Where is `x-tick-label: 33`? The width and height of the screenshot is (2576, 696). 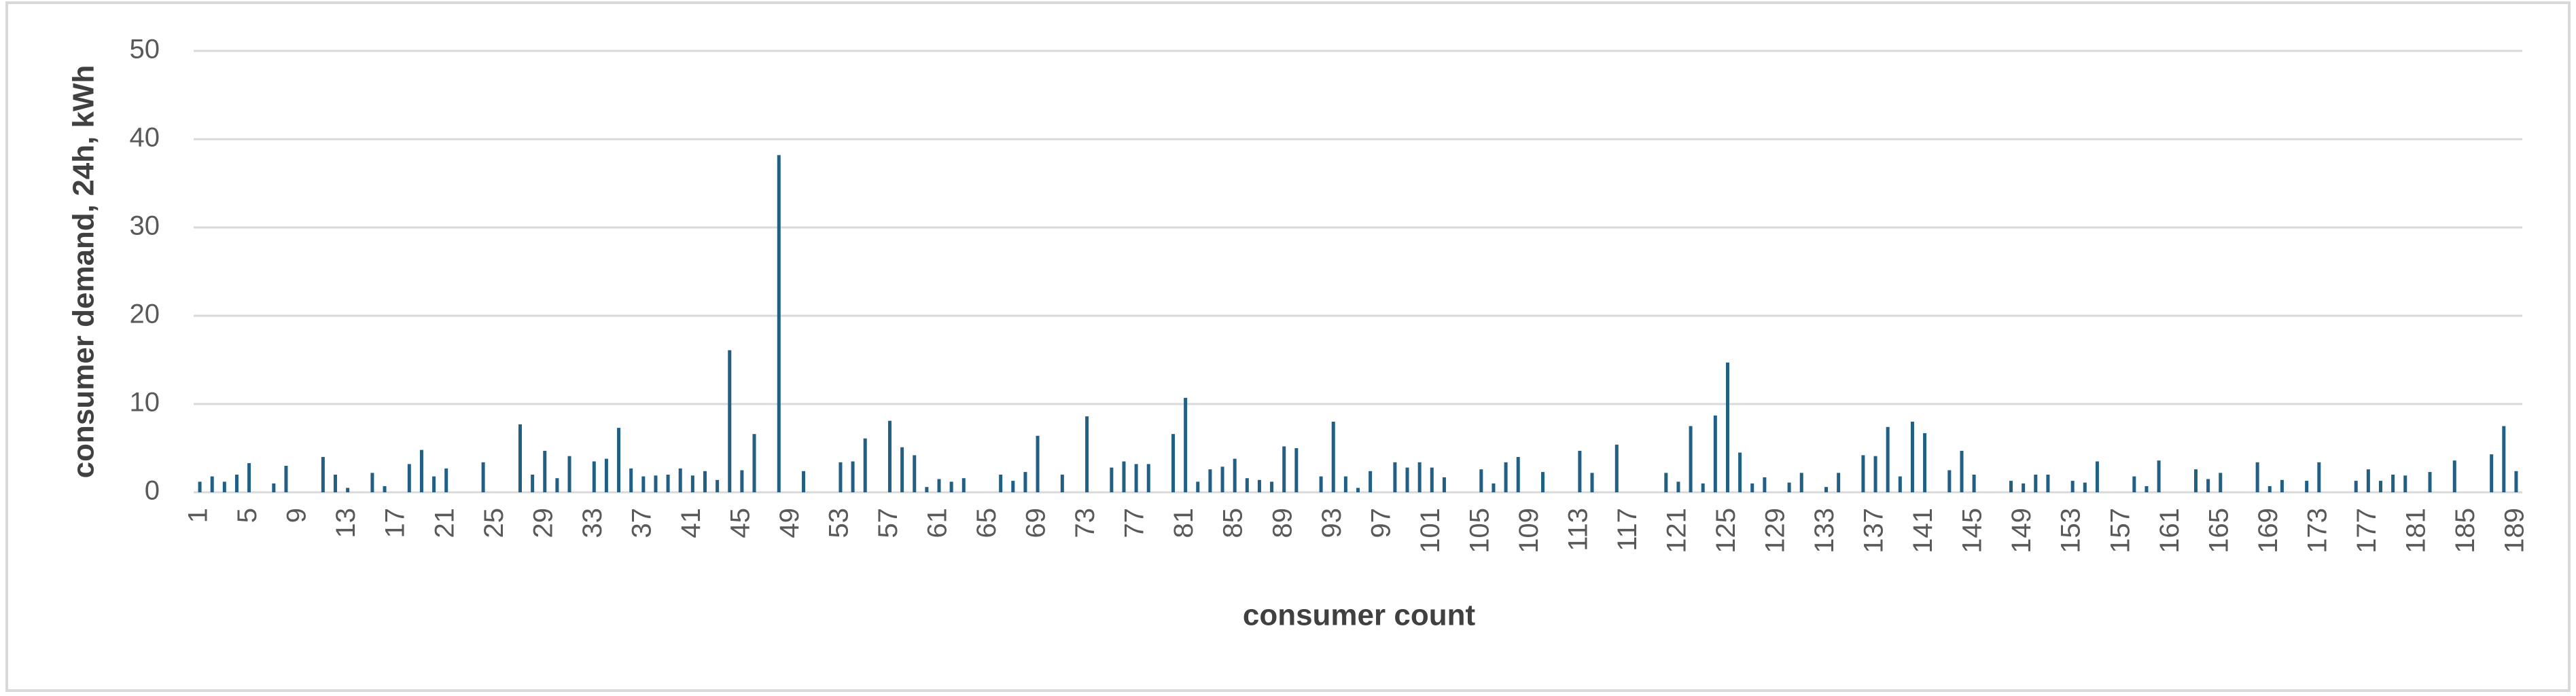
x-tick-label: 33 is located at coordinates (592, 523).